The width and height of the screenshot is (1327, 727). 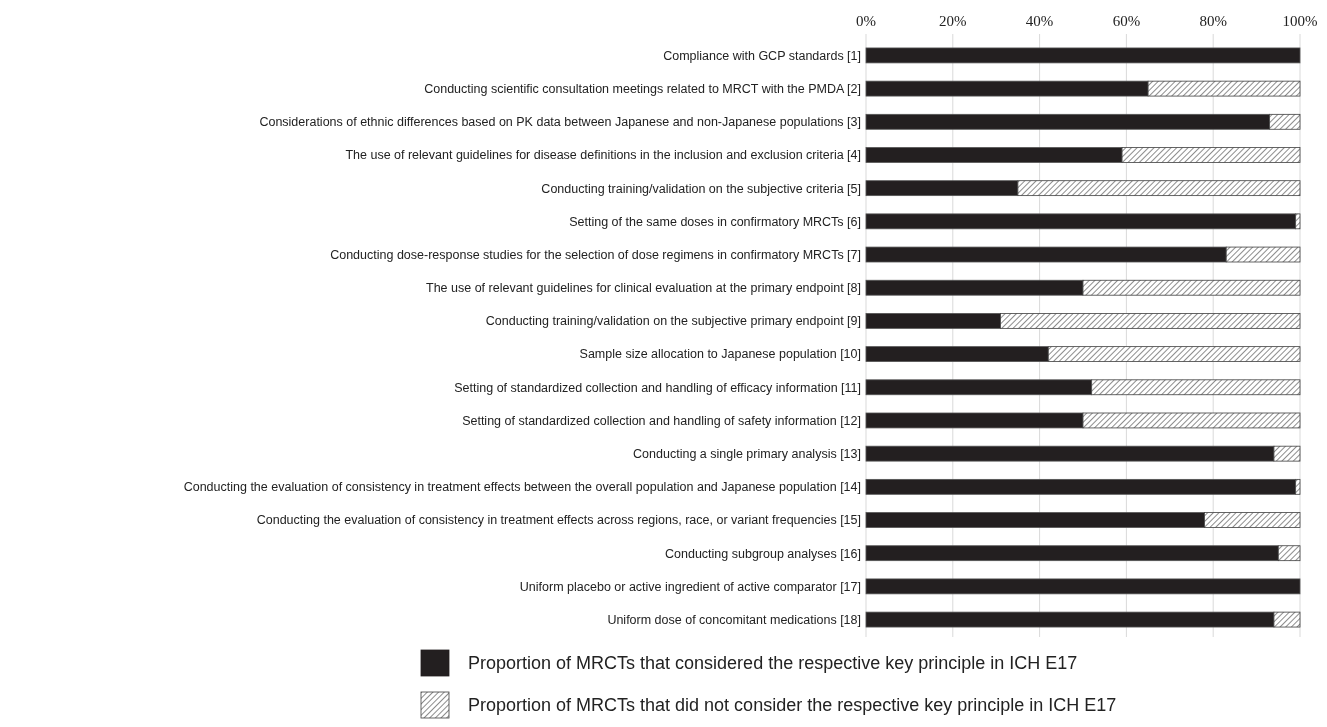 I want to click on y-tick-label: Conducting the evaluation of consistency in treatment effects across regions, race, or variant frequencies [15], so click(x=558, y=520).